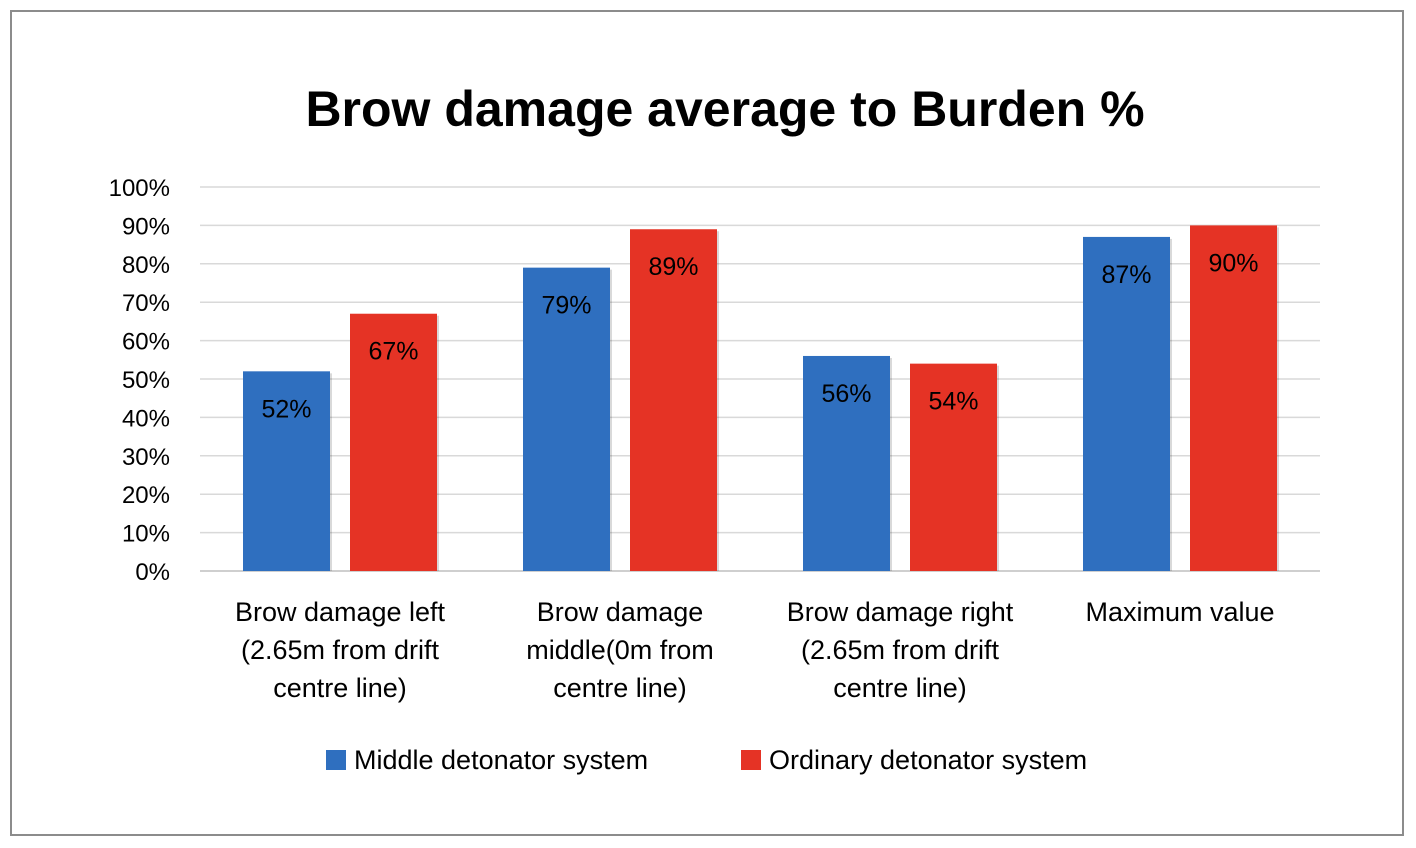 The width and height of the screenshot is (1416, 848). I want to click on y-tick-label: 80%, so click(146, 265).